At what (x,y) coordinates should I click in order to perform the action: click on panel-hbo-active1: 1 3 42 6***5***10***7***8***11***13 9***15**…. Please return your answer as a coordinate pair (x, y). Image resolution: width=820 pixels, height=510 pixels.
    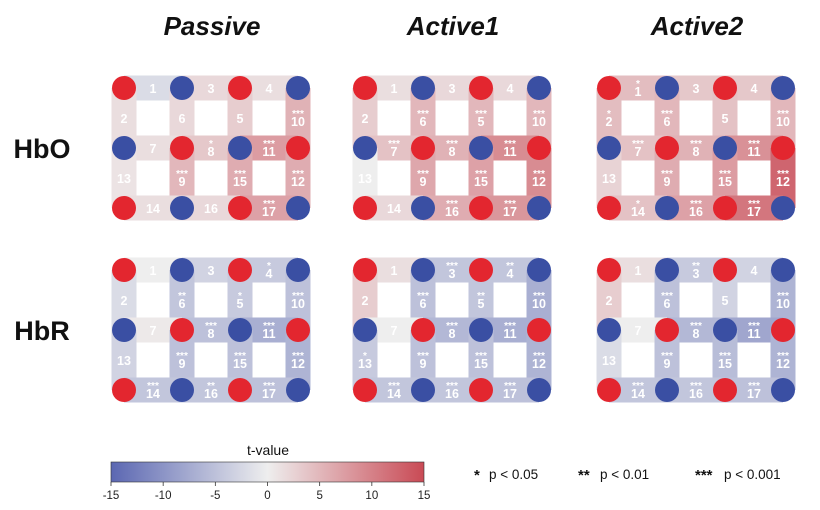
    Looking at the image, I should click on (452, 148).